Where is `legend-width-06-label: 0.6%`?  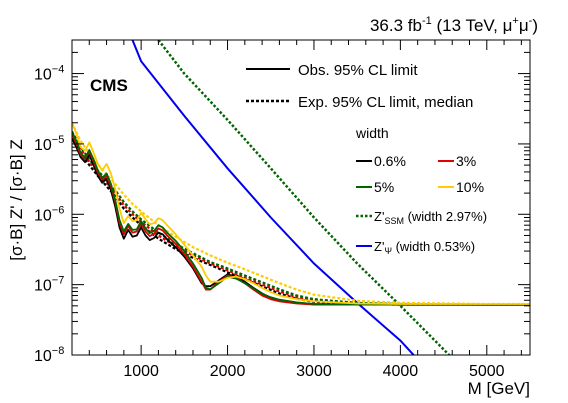
legend-width-06-label: 0.6% is located at coordinates (390, 161).